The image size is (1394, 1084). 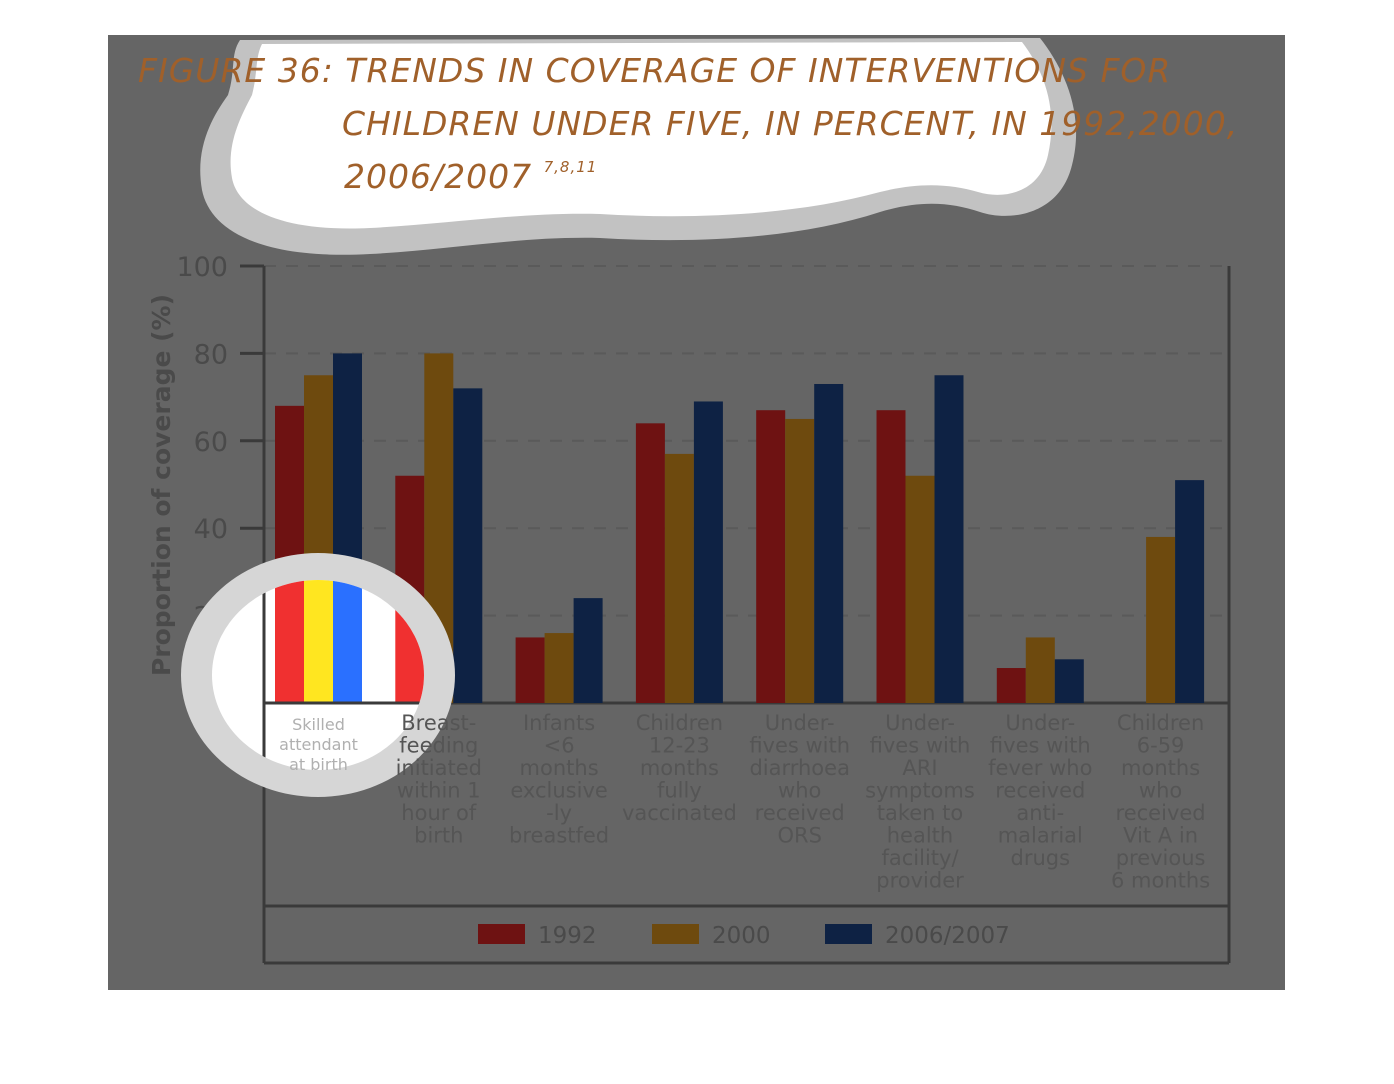 What do you see at coordinates (559, 723) in the screenshot?
I see `category-label-line: Infants` at bounding box center [559, 723].